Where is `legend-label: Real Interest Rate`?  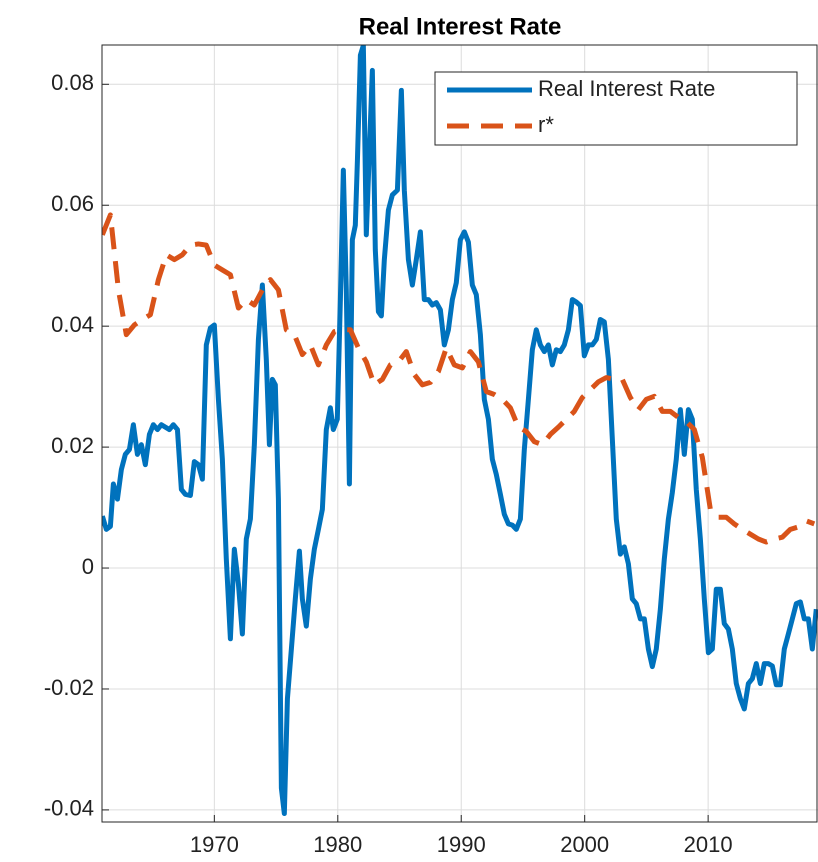
legend-label: Real Interest Rate is located at coordinates (626, 88).